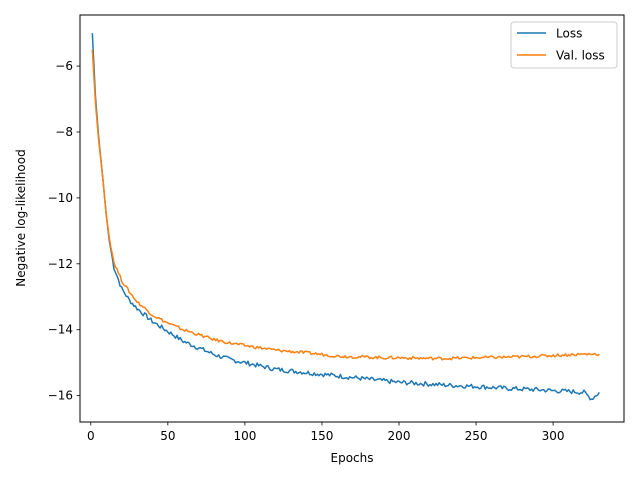 Image resolution: width=640 pixels, height=480 pixels. Describe the element at coordinates (399, 436) in the screenshot. I see `x-tick-label: 200` at that location.